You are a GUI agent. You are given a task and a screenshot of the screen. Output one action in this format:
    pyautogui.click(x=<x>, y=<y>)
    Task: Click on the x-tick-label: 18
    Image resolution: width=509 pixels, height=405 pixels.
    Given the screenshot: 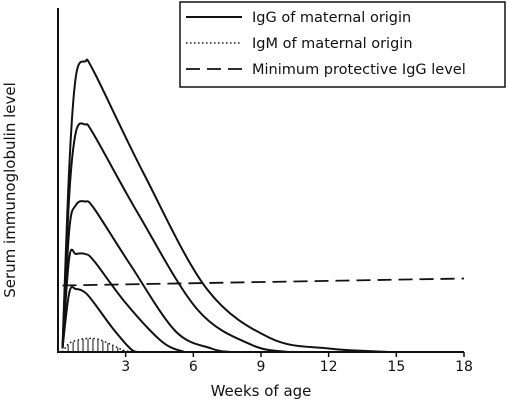 What is the action you would take?
    pyautogui.click(x=464, y=367)
    